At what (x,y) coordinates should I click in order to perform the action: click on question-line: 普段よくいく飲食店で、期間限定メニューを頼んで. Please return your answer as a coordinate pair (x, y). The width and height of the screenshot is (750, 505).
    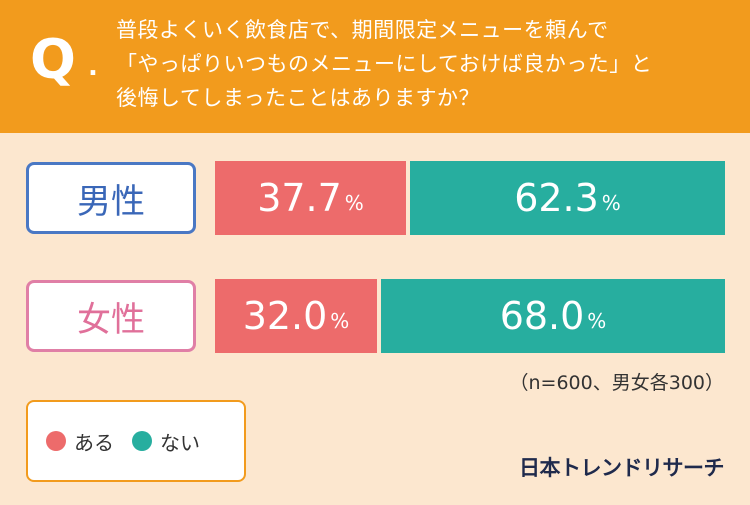
    Looking at the image, I should click on (362, 30).